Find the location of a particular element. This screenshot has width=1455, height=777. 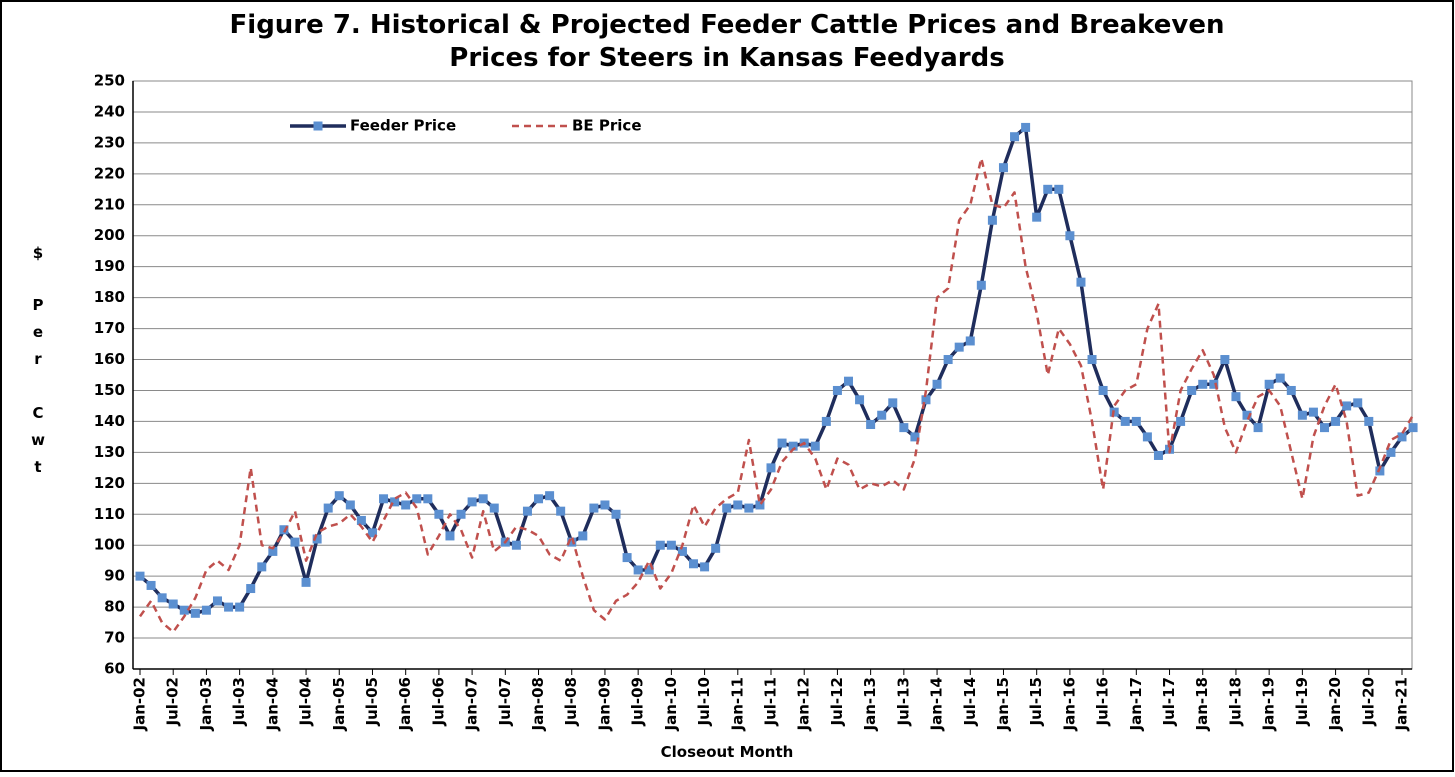

x-tick-label: Jan-07 is located at coordinates (472, 704).